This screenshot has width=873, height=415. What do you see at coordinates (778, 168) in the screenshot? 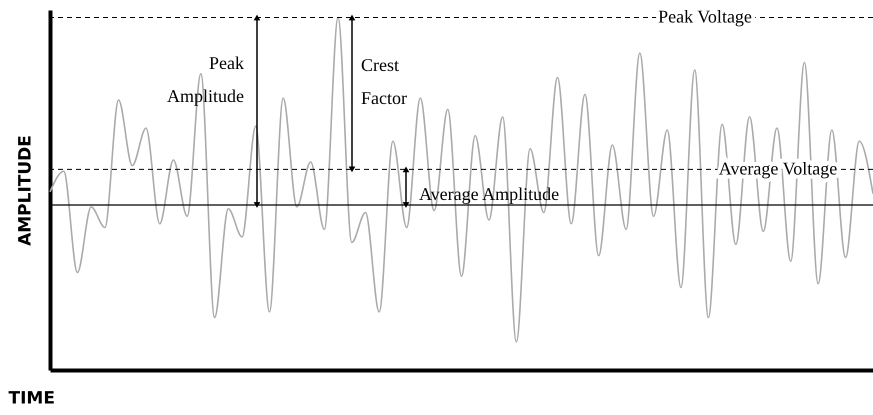
I see `ref-line-label: Average Voltage` at bounding box center [778, 168].